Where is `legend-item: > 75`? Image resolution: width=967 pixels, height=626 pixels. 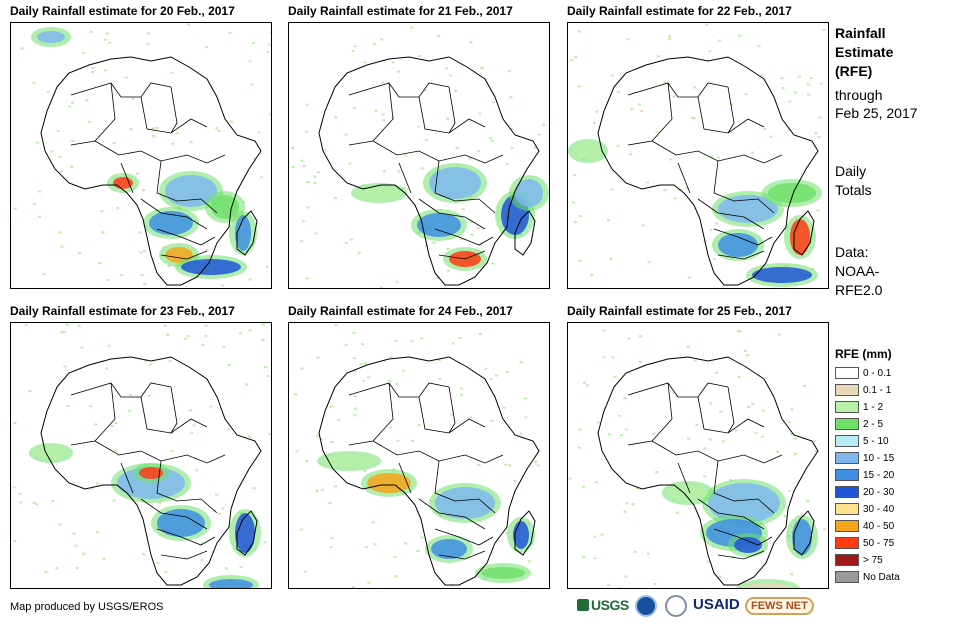 legend-item: > 75 is located at coordinates (859, 561).